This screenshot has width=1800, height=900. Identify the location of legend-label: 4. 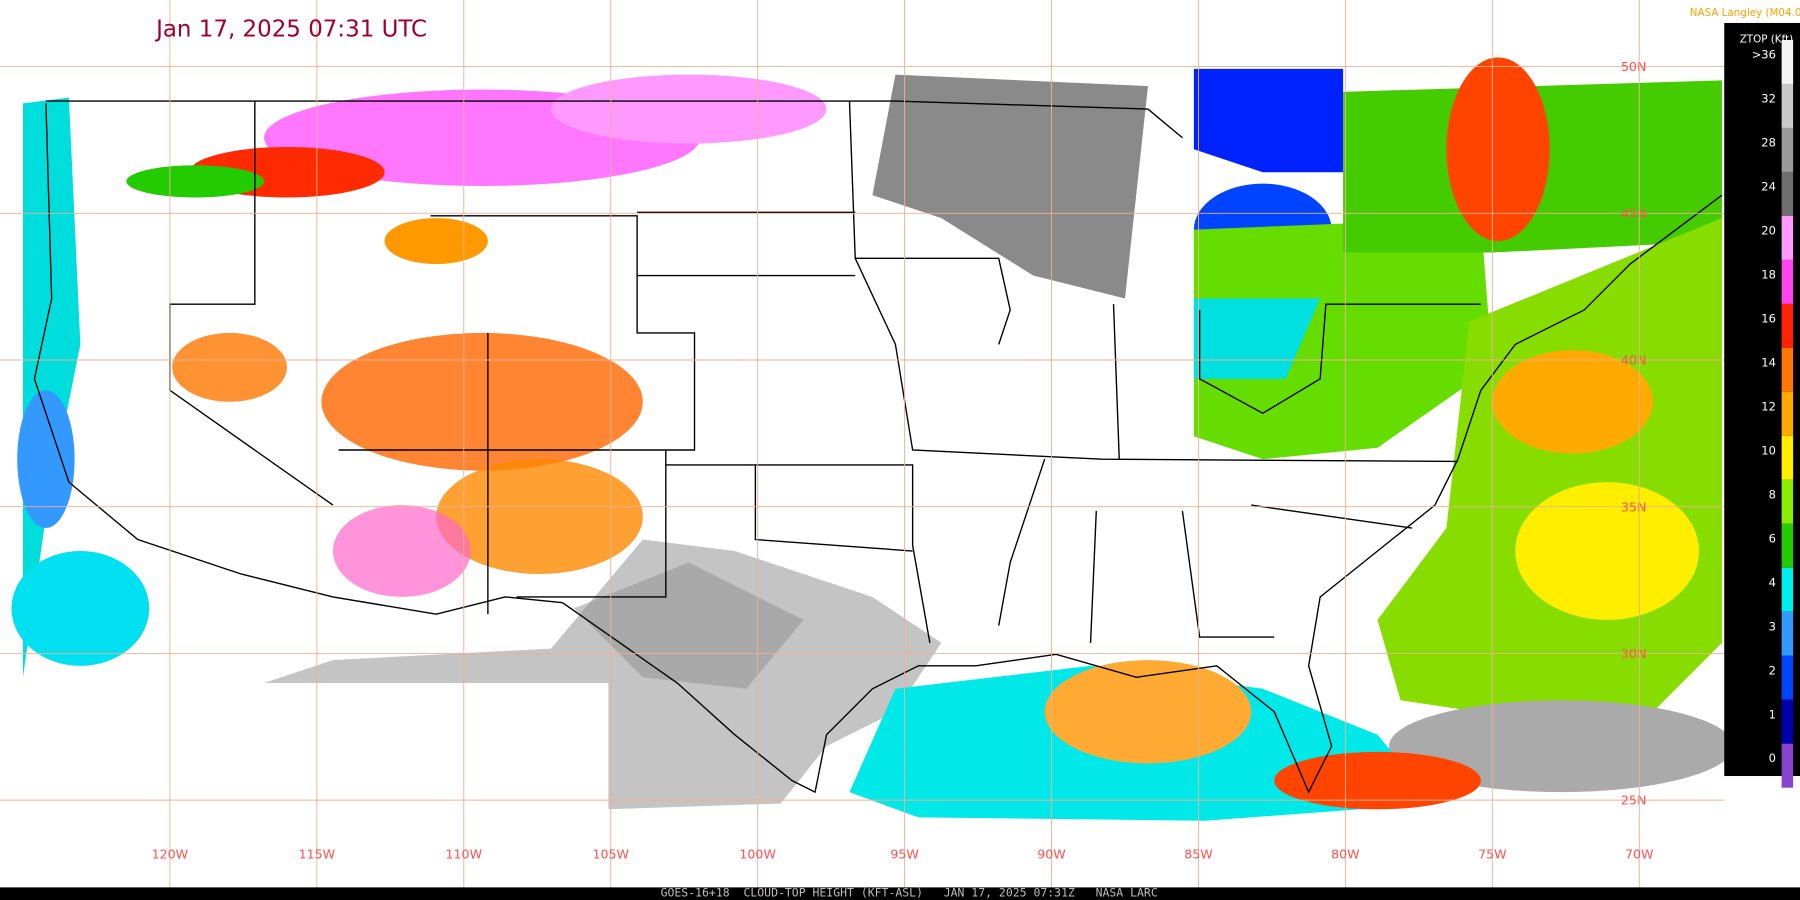
(1772, 582).